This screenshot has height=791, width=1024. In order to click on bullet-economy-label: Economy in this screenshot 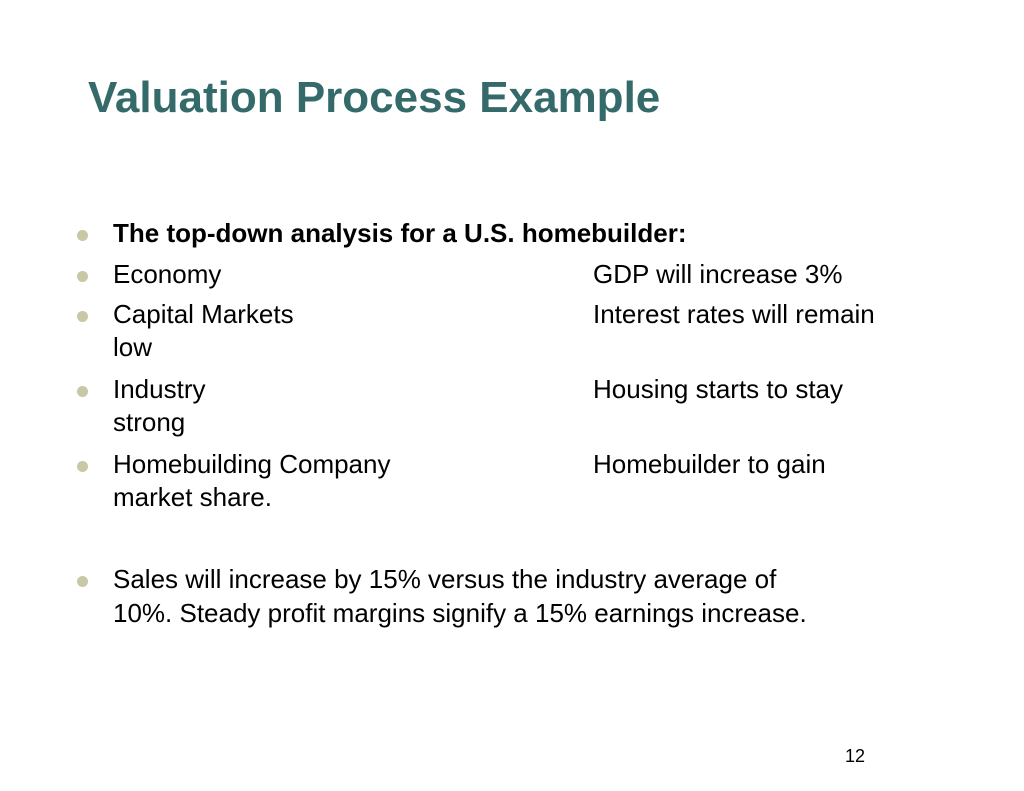, I will do `click(167, 274)`.